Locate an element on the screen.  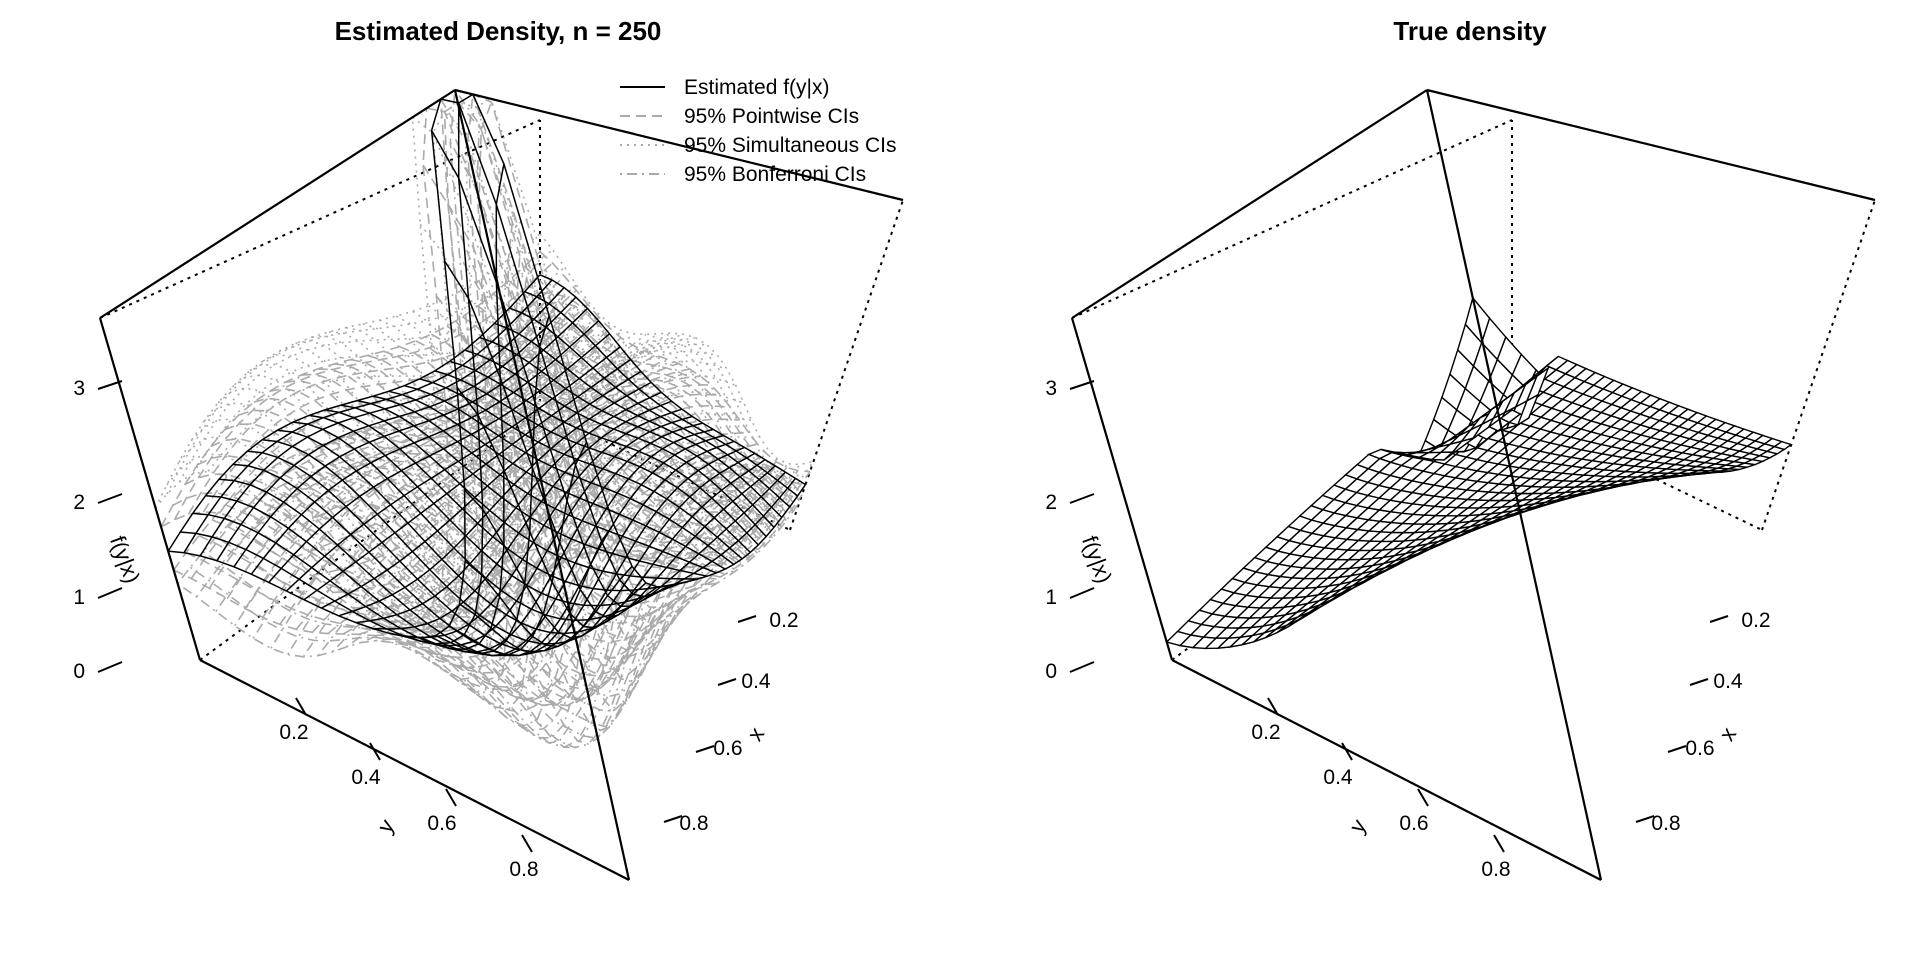
x-axis: 0.2 0.4 0.6 0.8 x is located at coordinates (1703, 722).